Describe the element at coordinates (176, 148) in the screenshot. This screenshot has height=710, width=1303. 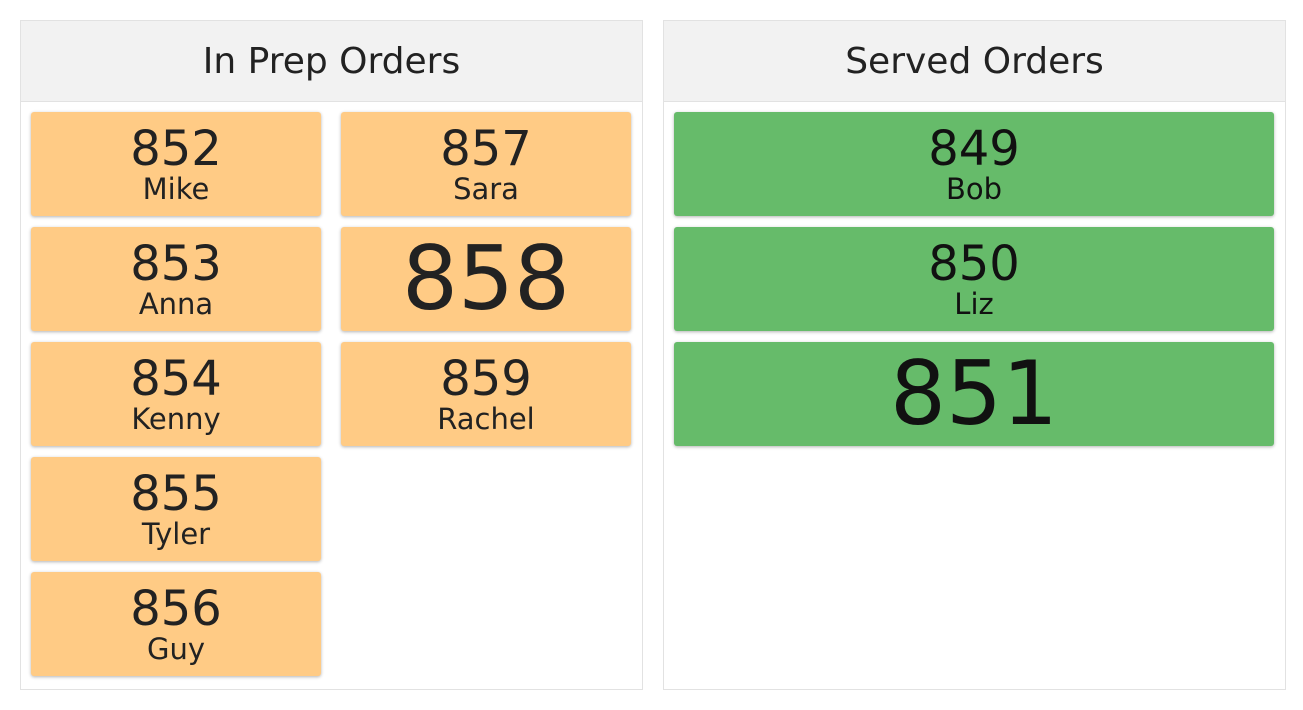
I see `order-number: 852` at that location.